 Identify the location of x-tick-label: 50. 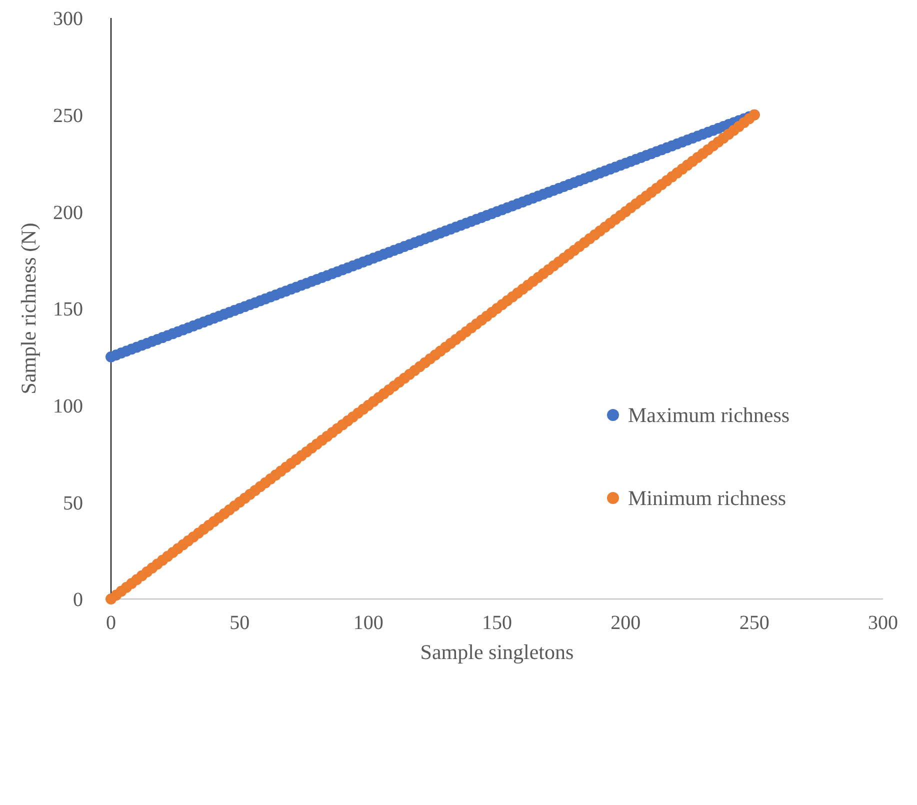
(240, 623).